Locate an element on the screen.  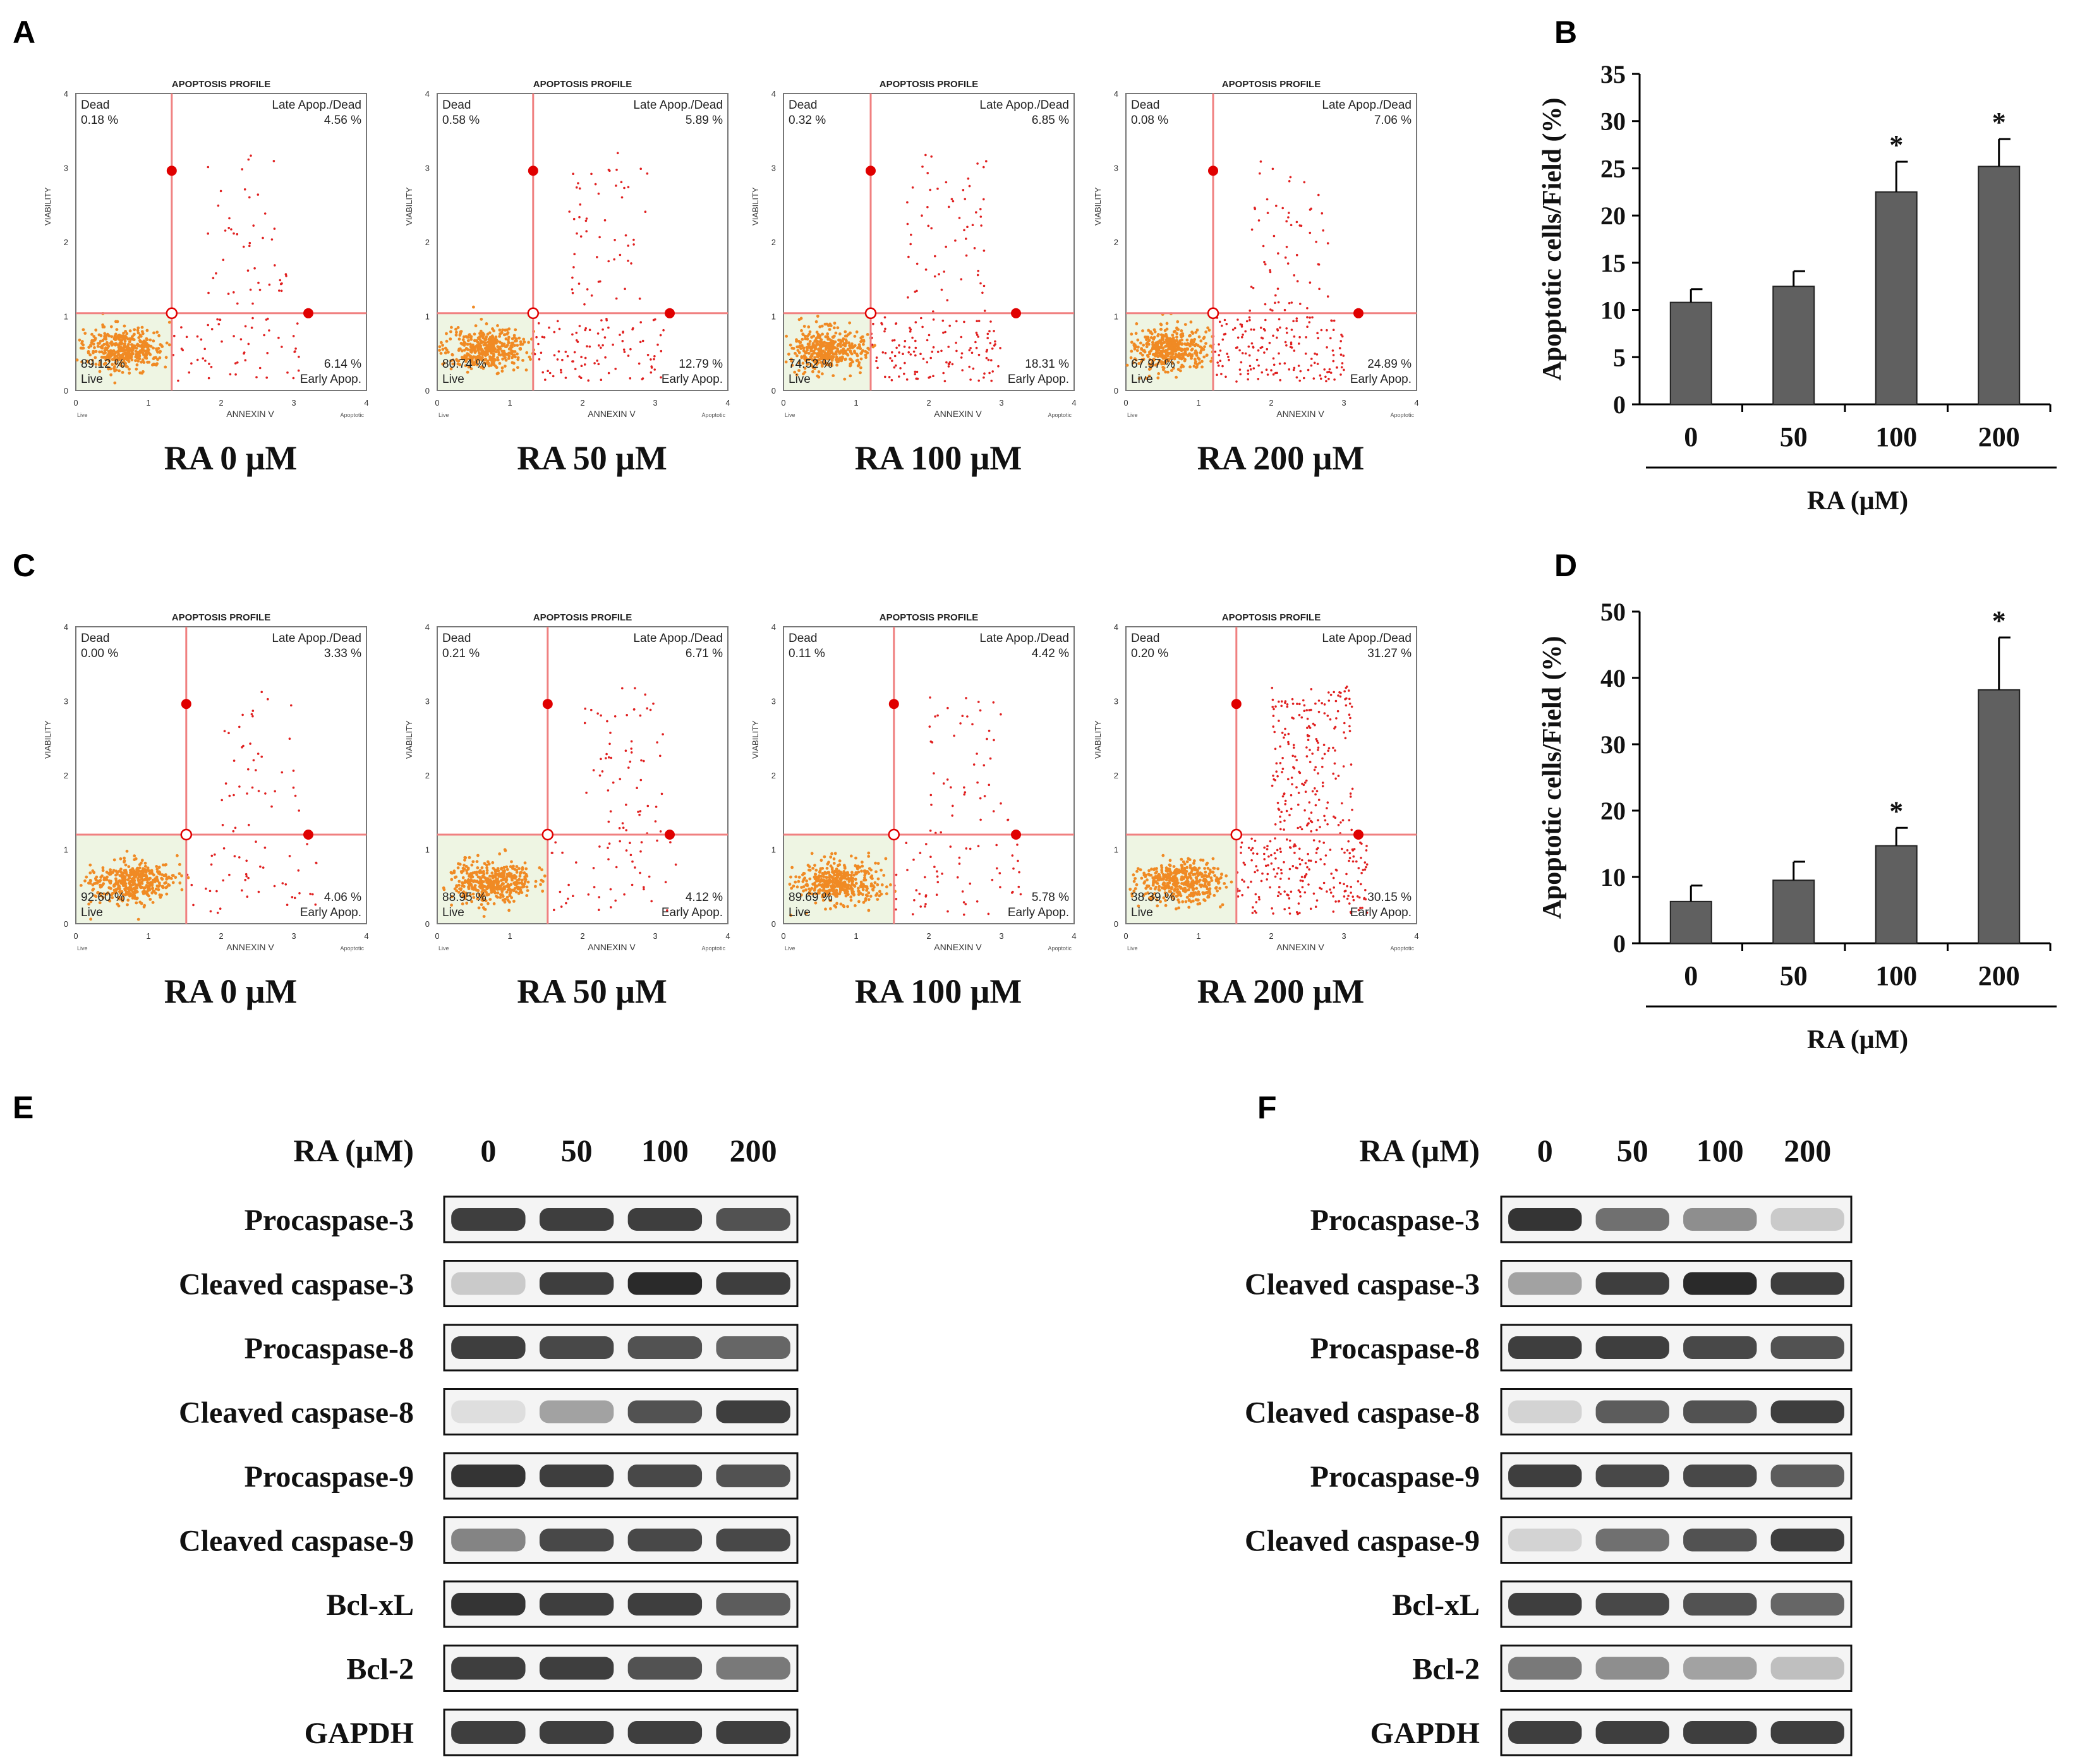
y-tick-label: 2 is located at coordinates (66, 242).